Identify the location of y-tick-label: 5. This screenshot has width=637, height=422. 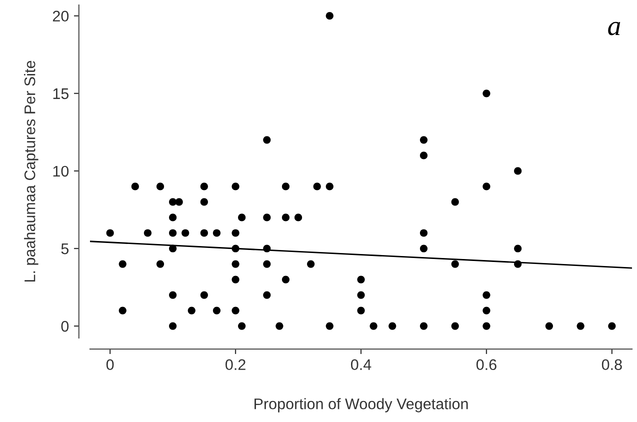
(65, 249).